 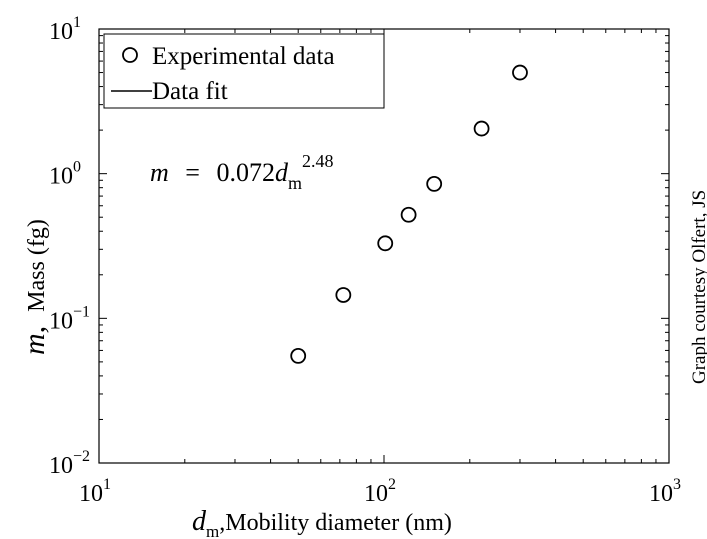 What do you see at coordinates (380, 491) in the screenshot?
I see `x-tick-label: 10²` at bounding box center [380, 491].